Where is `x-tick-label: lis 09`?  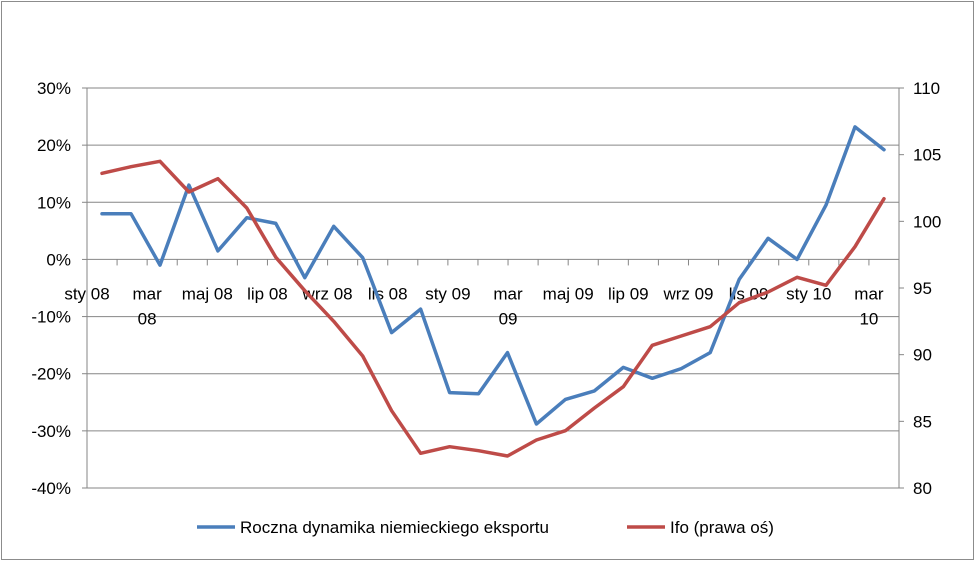 x-tick-label: lis 09 is located at coordinates (749, 293).